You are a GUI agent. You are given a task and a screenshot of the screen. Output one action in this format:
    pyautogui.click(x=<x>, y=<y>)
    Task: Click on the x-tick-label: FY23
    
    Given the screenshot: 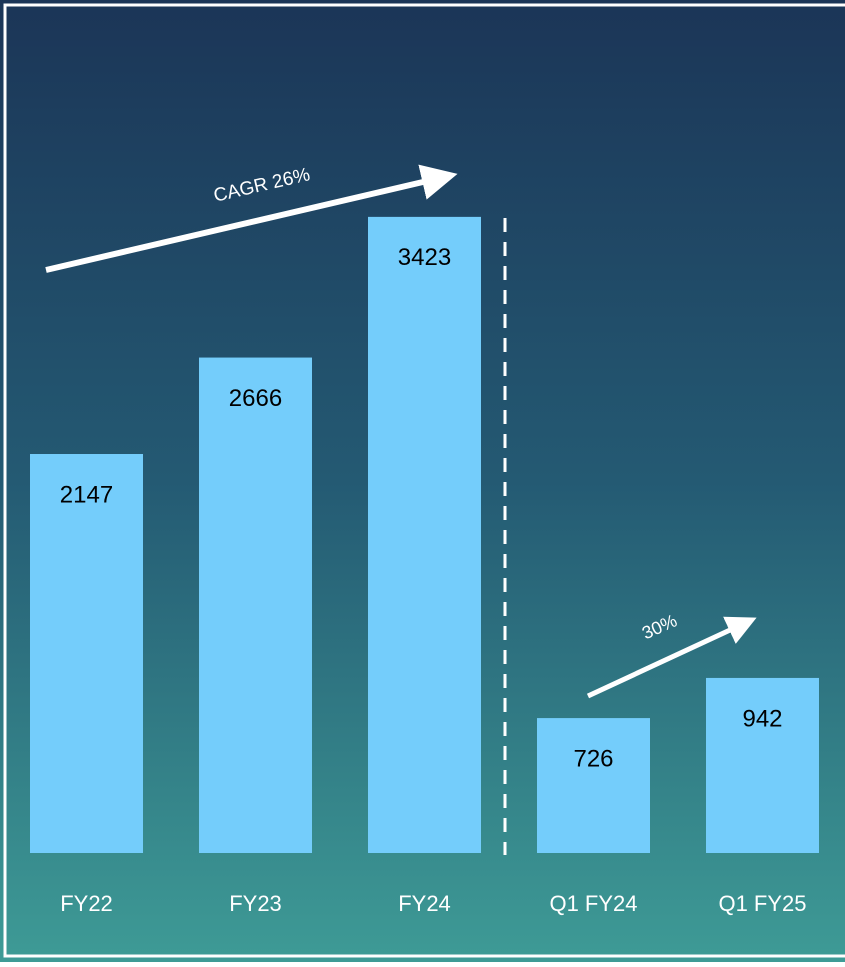 What is the action you would take?
    pyautogui.click(x=255, y=903)
    